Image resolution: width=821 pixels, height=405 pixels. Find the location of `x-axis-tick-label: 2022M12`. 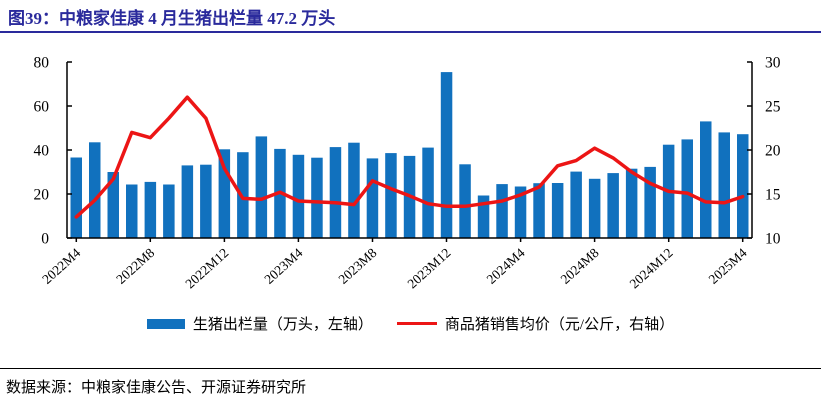

x-axis-tick-label: 2022M12 is located at coordinates (206, 268).